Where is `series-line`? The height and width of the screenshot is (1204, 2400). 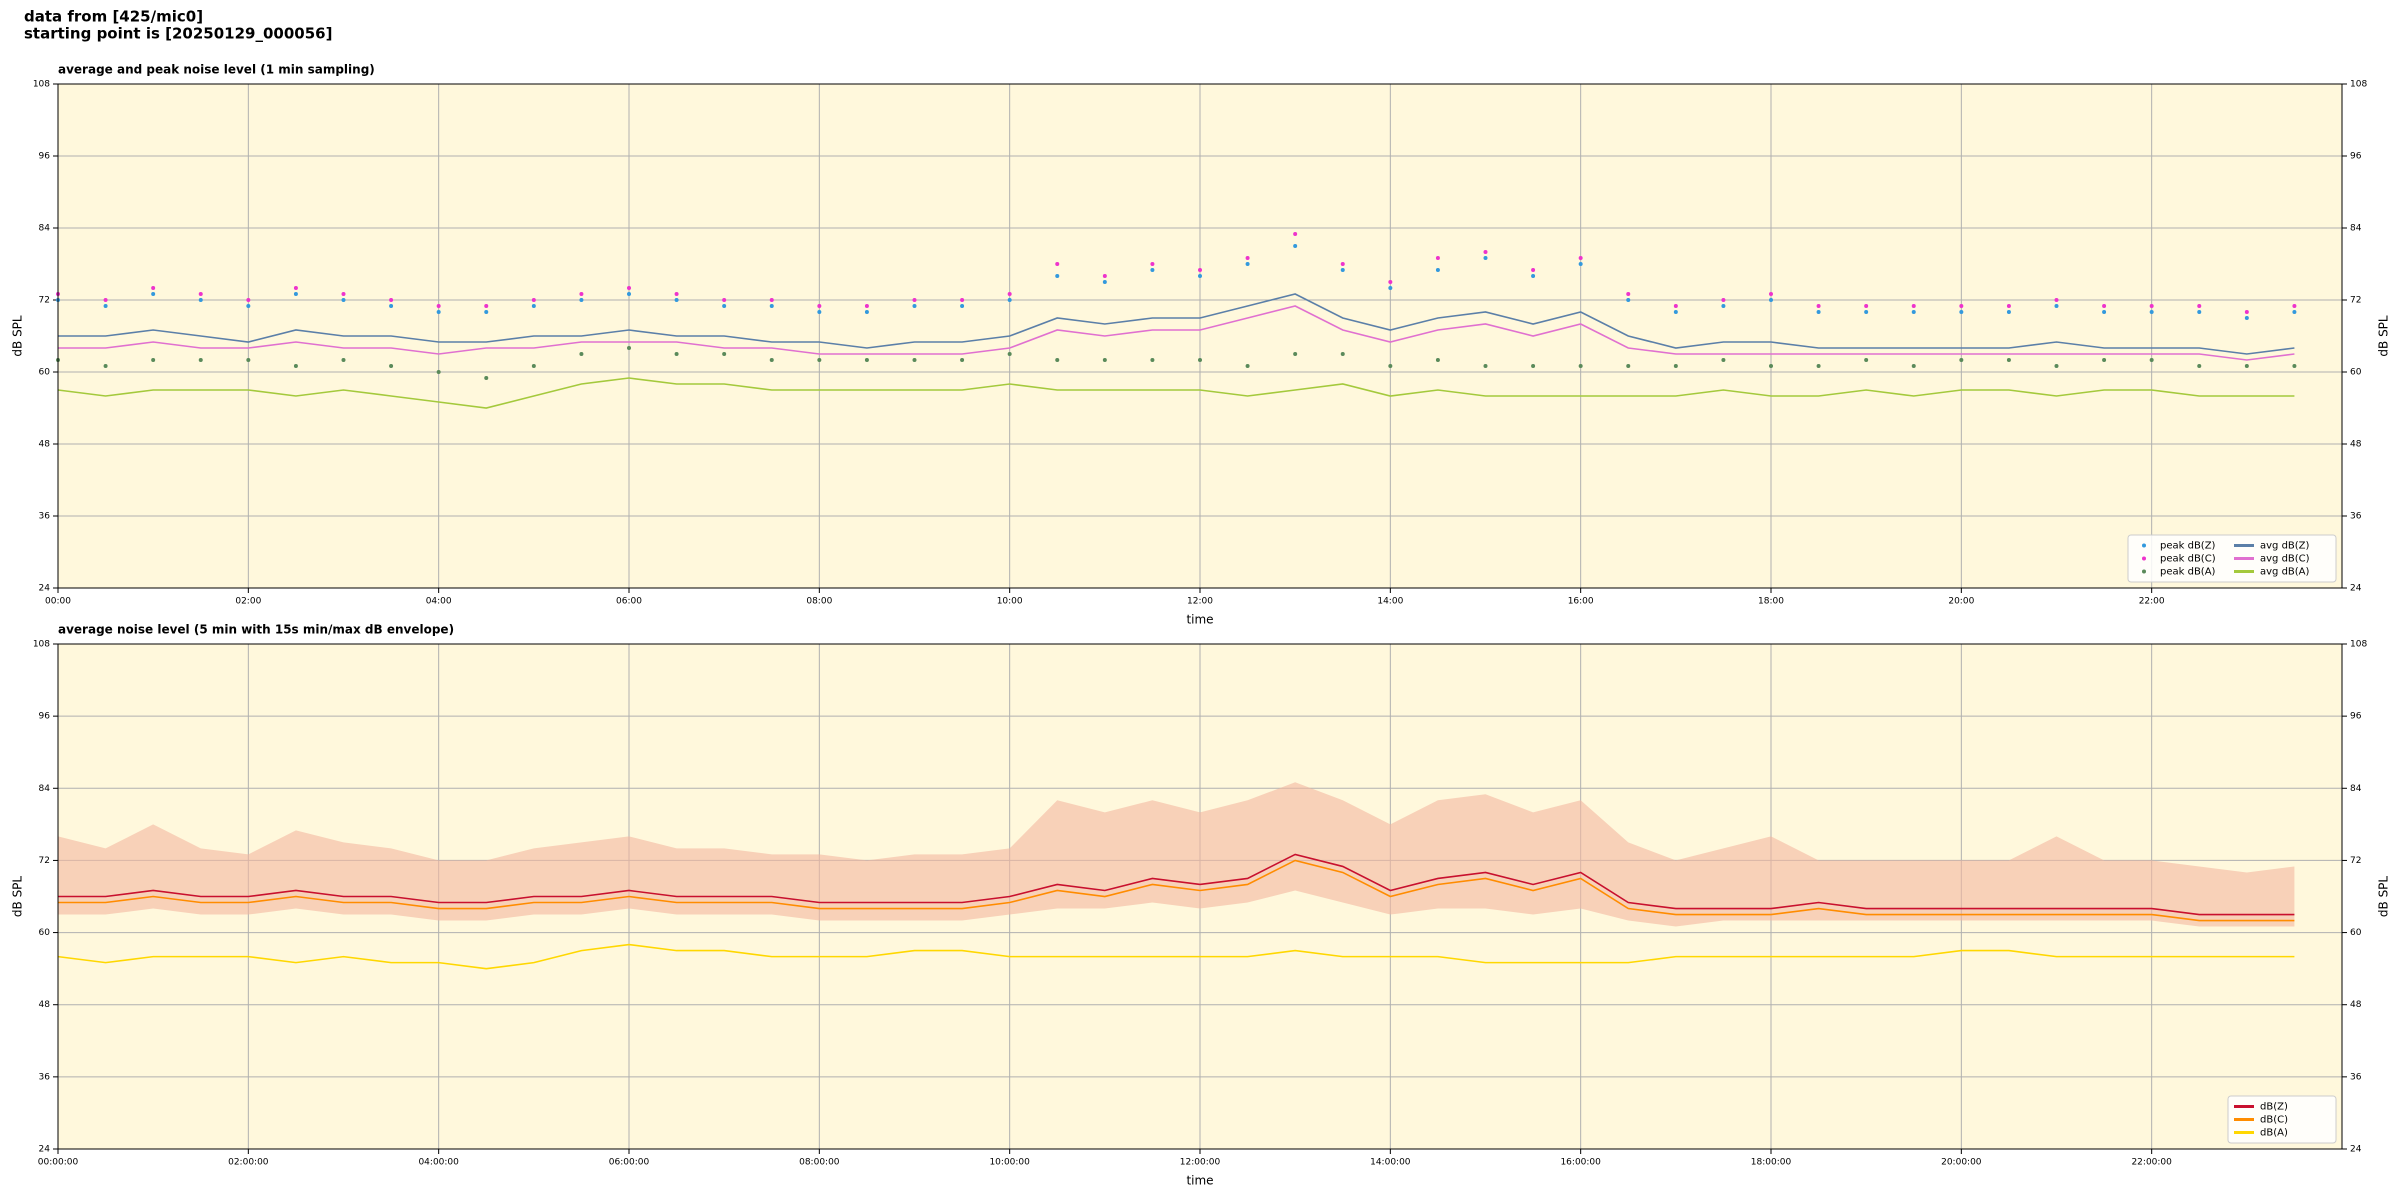
series-line is located at coordinates (1176, 393).